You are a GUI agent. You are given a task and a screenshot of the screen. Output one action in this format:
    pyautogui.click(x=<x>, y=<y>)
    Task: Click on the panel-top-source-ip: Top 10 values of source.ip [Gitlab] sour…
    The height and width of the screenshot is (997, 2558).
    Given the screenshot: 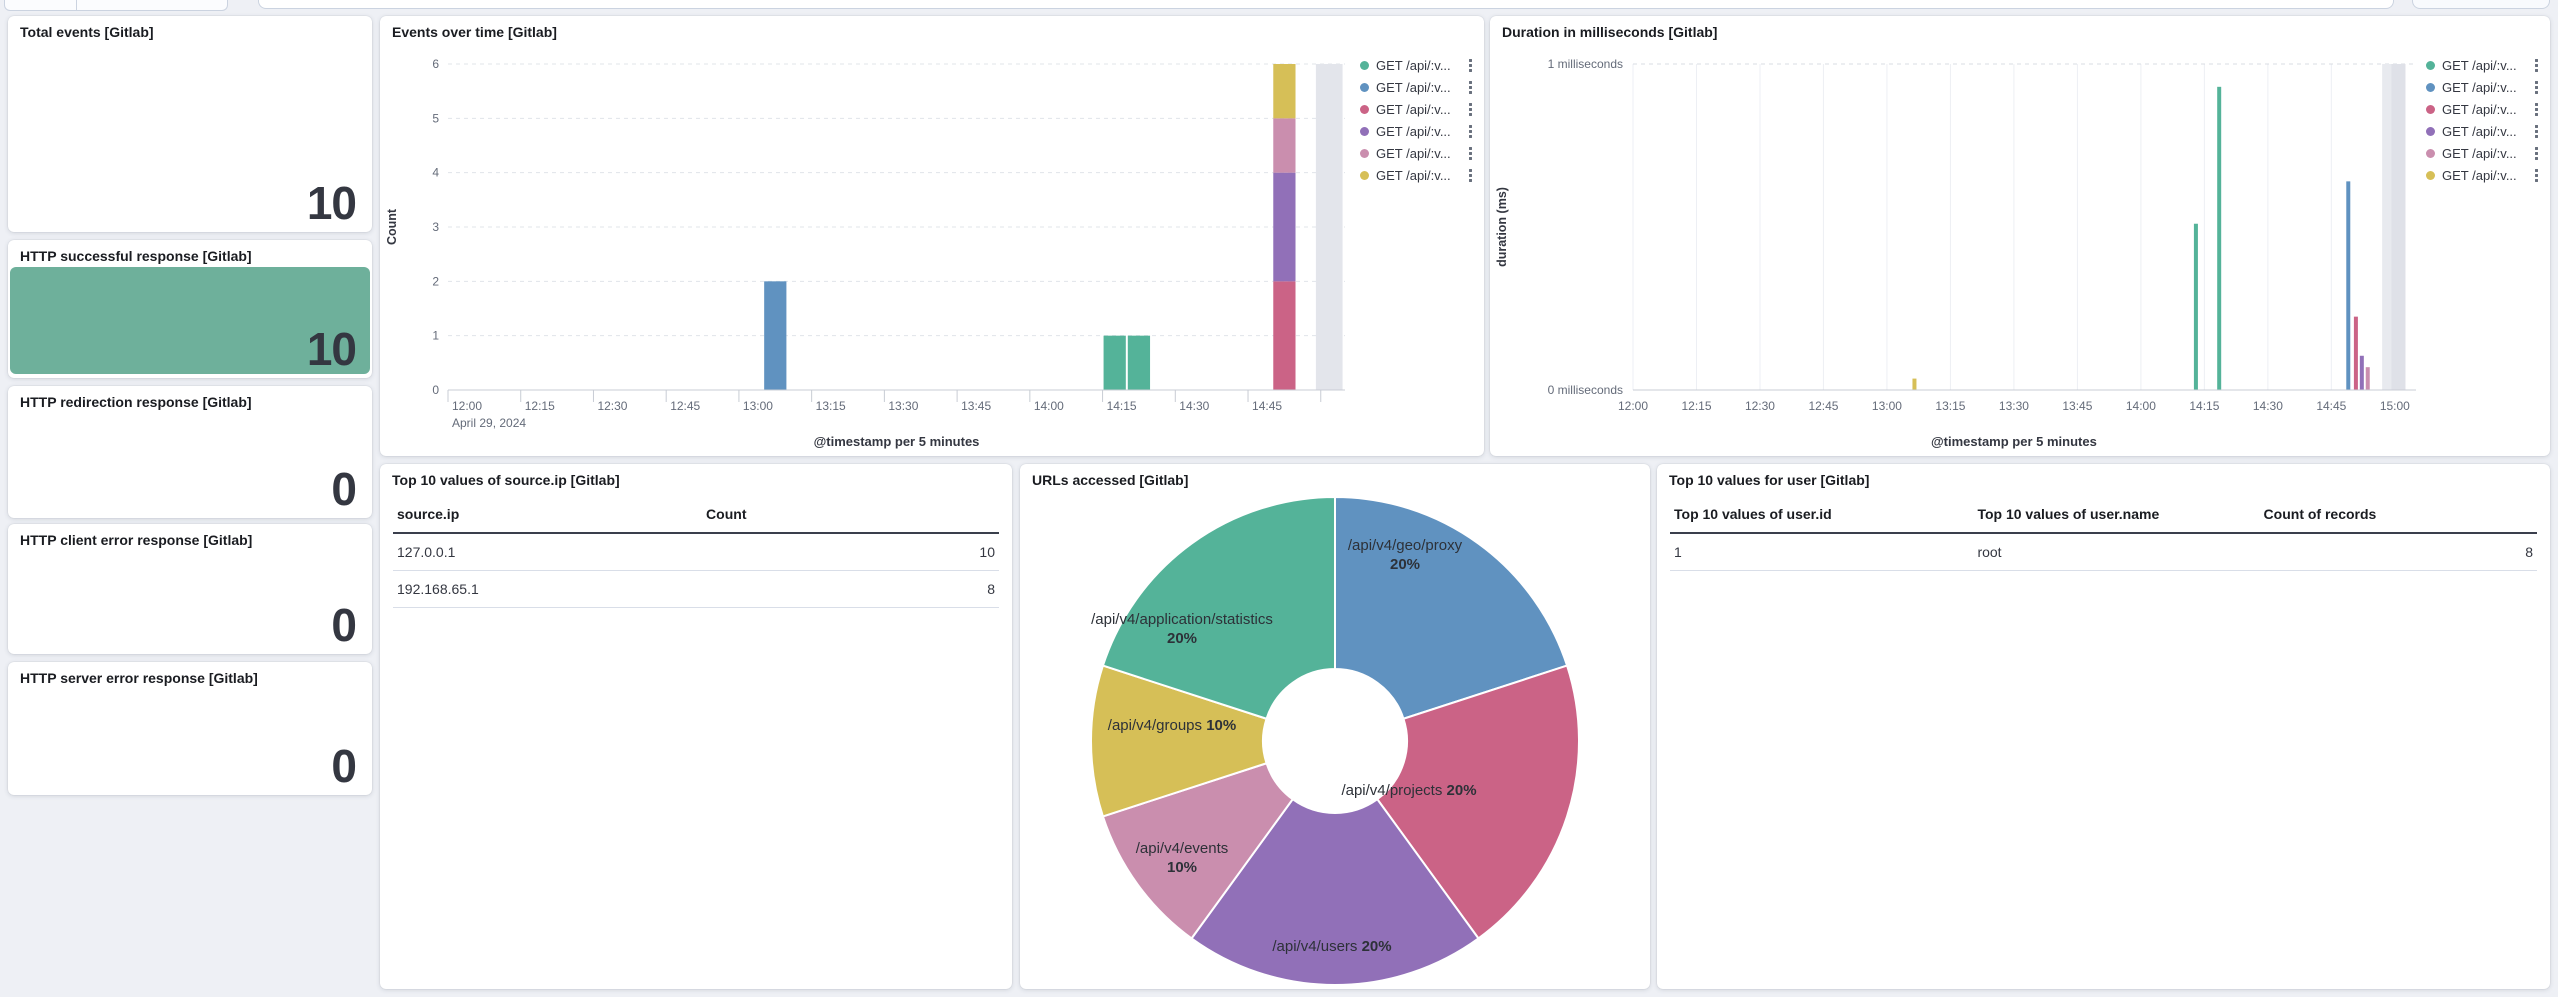 What is the action you would take?
    pyautogui.click(x=696, y=726)
    